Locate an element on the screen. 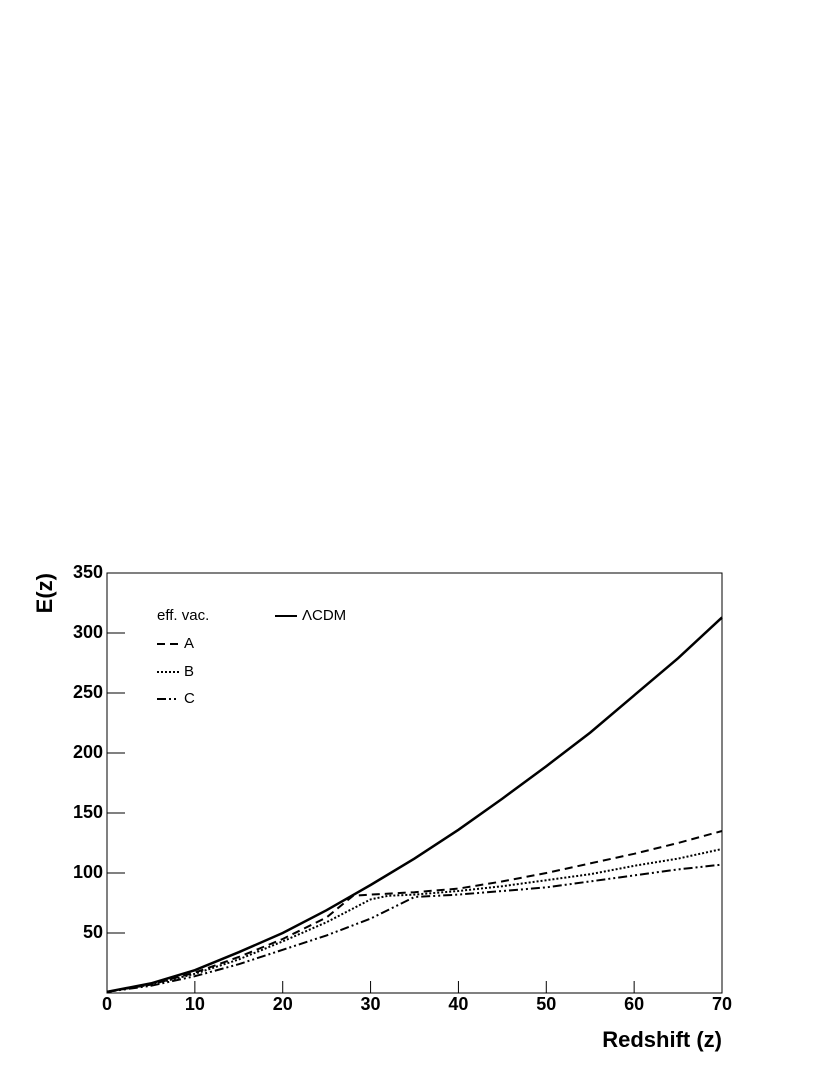  y-tick-label: 150 is located at coordinates (88, 812).